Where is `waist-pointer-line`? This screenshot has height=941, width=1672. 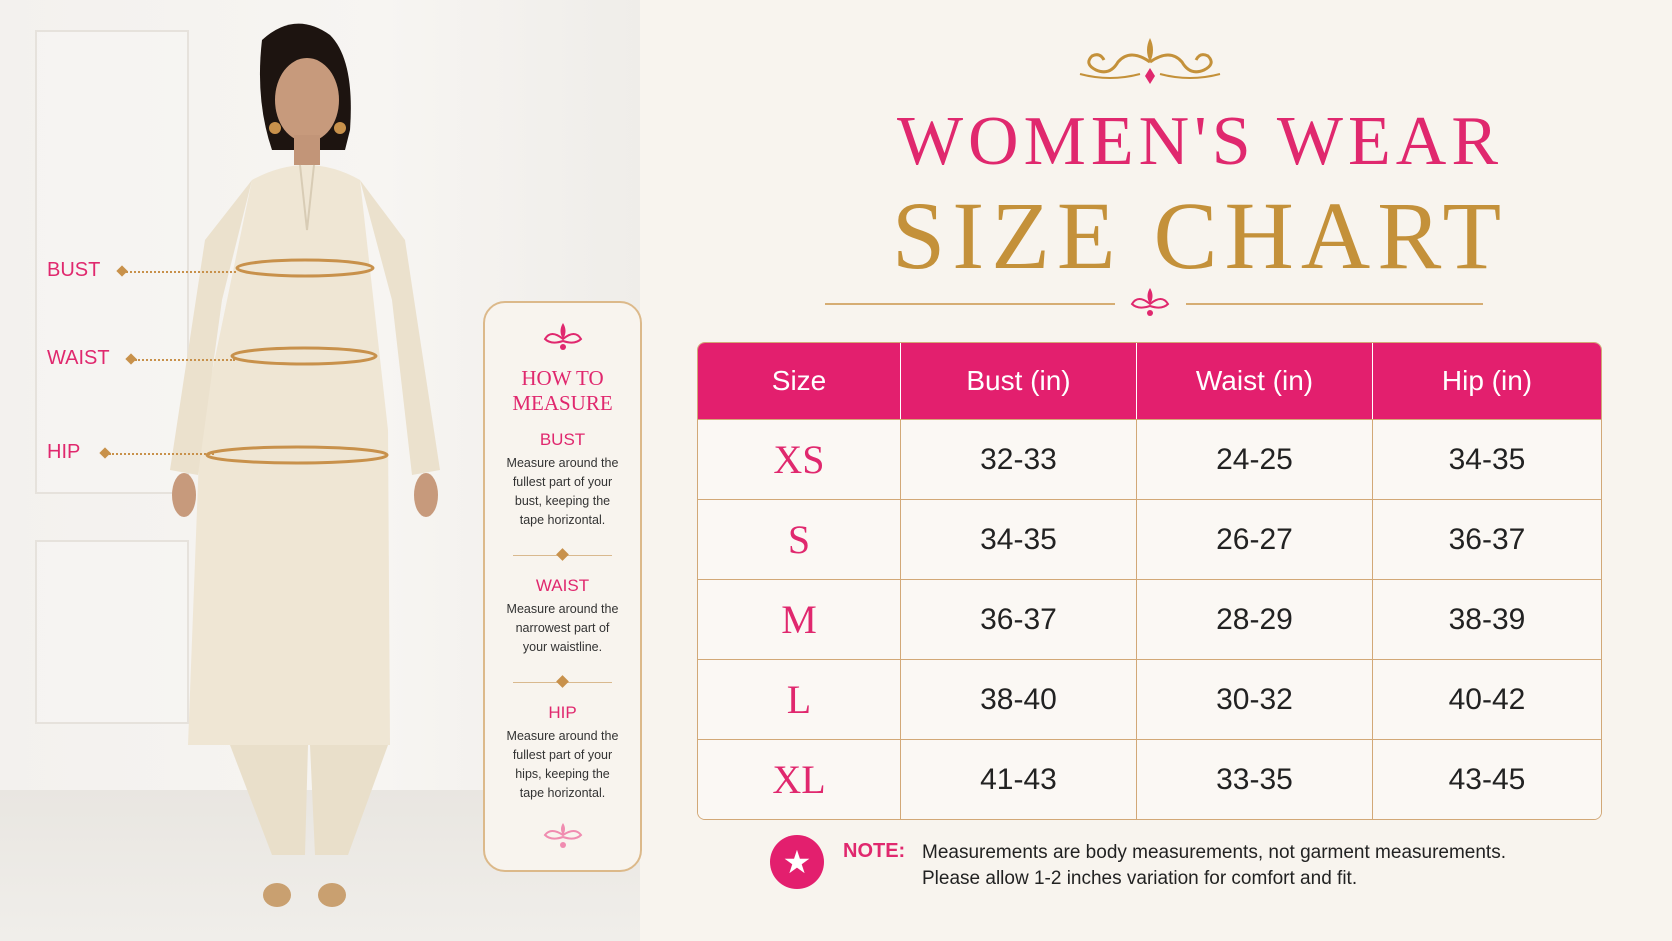
waist-pointer-line is located at coordinates (185, 360).